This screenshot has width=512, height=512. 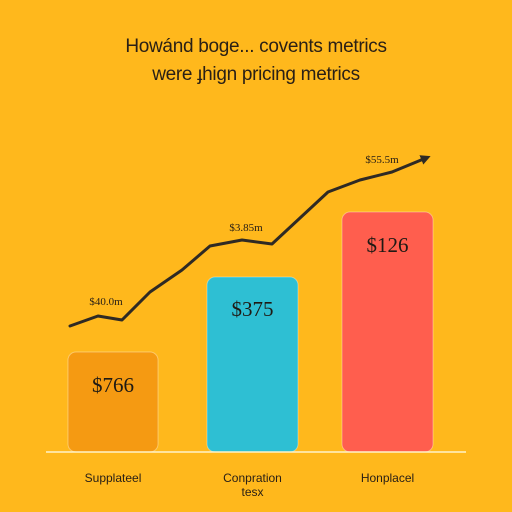 I want to click on category-label-2-line-2: tesx, so click(x=252, y=492).